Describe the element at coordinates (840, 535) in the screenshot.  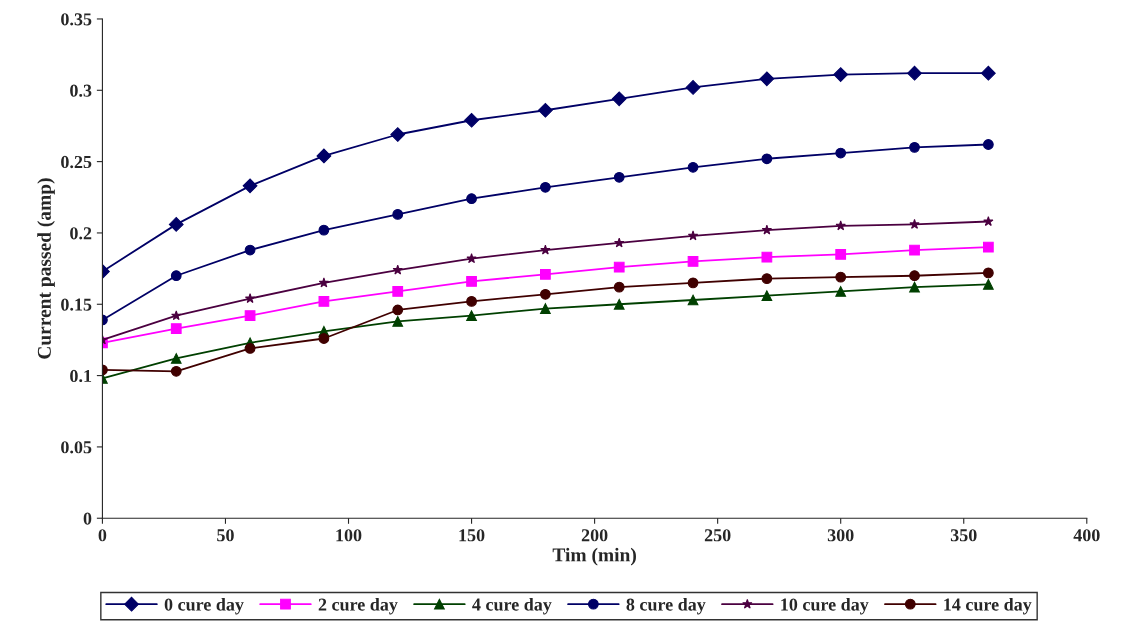
I see `x-tick-label: 300` at that location.